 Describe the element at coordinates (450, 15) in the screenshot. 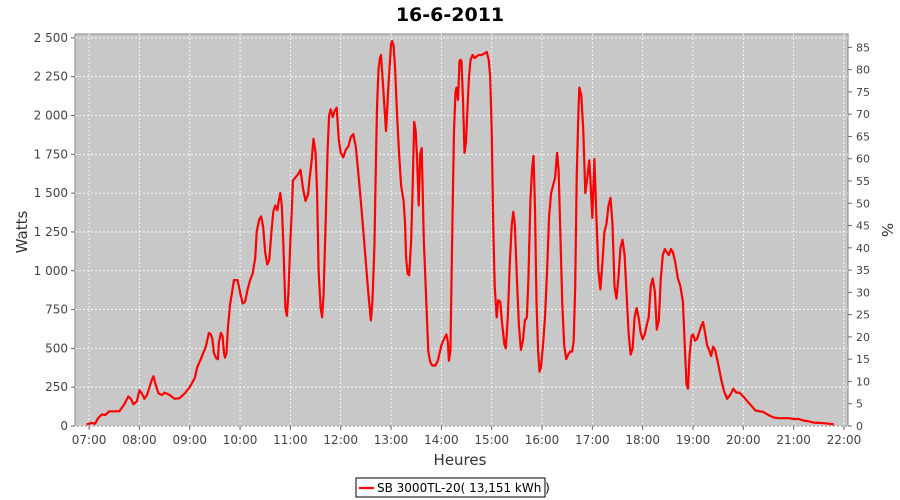

I see `chart-title: 16-6-2011` at that location.